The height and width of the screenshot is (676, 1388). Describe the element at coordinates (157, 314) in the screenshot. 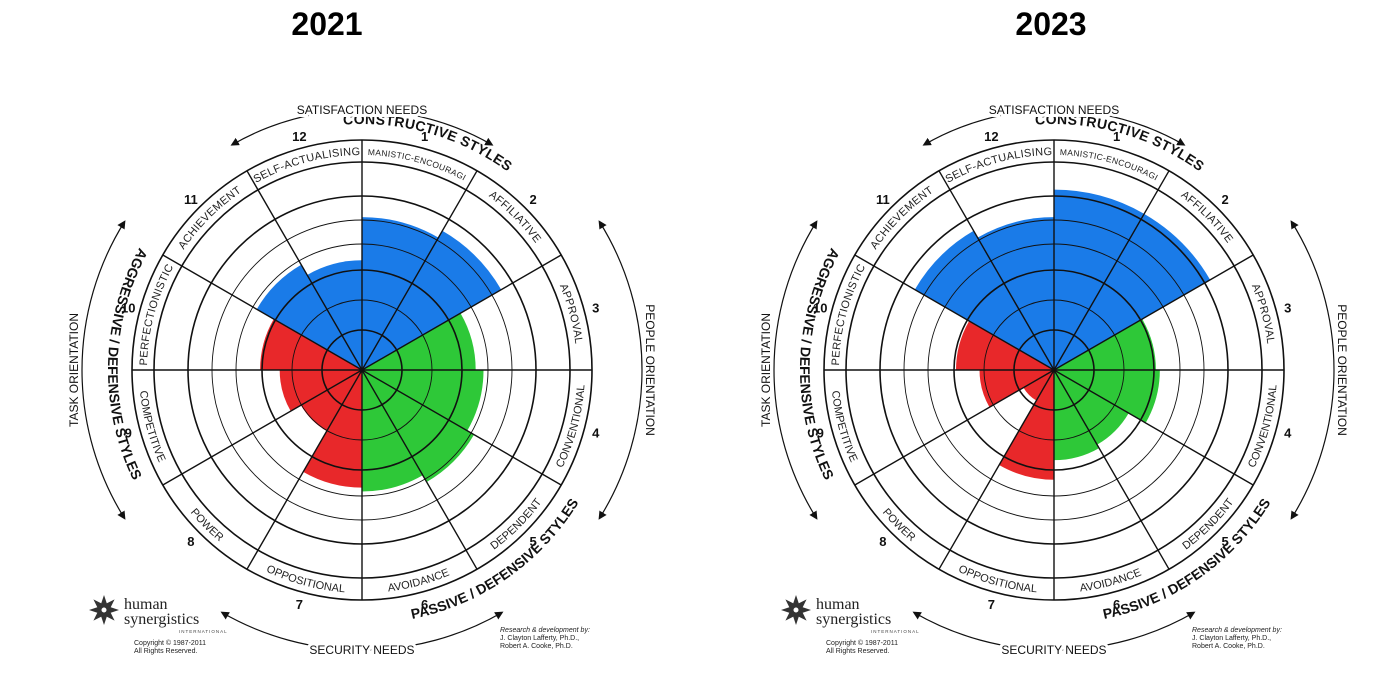

I see `segment-label: PERFECTIONISTIC` at that location.